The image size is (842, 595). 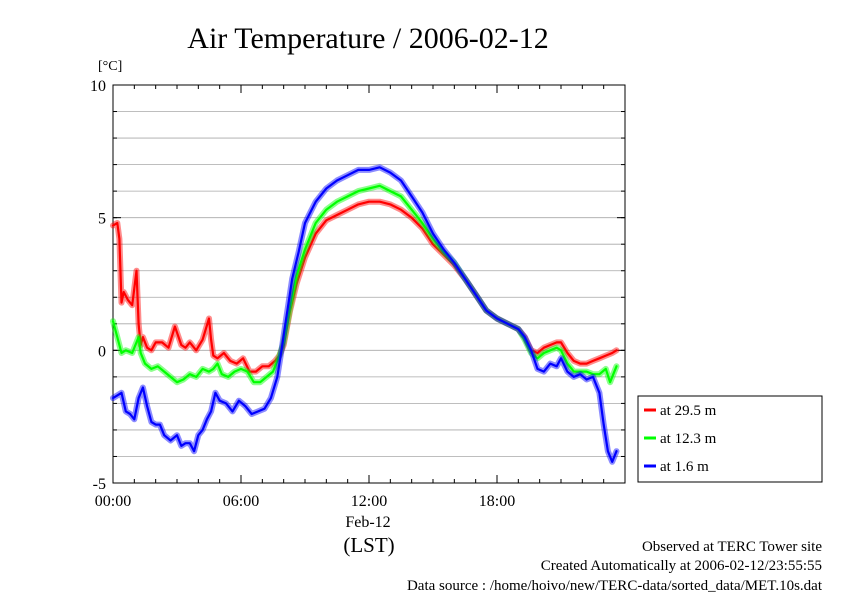 What do you see at coordinates (102, 351) in the screenshot?
I see `y-tick-label: 0` at bounding box center [102, 351].